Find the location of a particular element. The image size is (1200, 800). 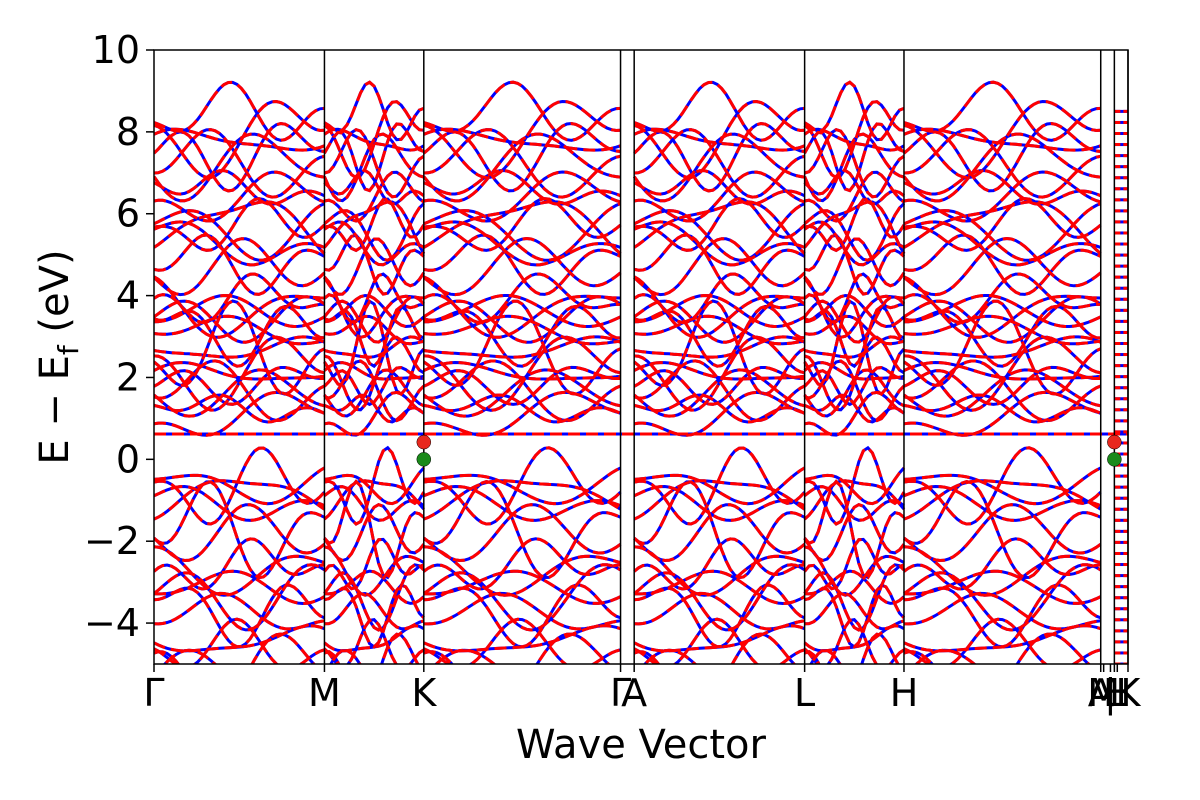

y-axis: −4 −2 0 2 4 6 8 10 is located at coordinates (119, 336).